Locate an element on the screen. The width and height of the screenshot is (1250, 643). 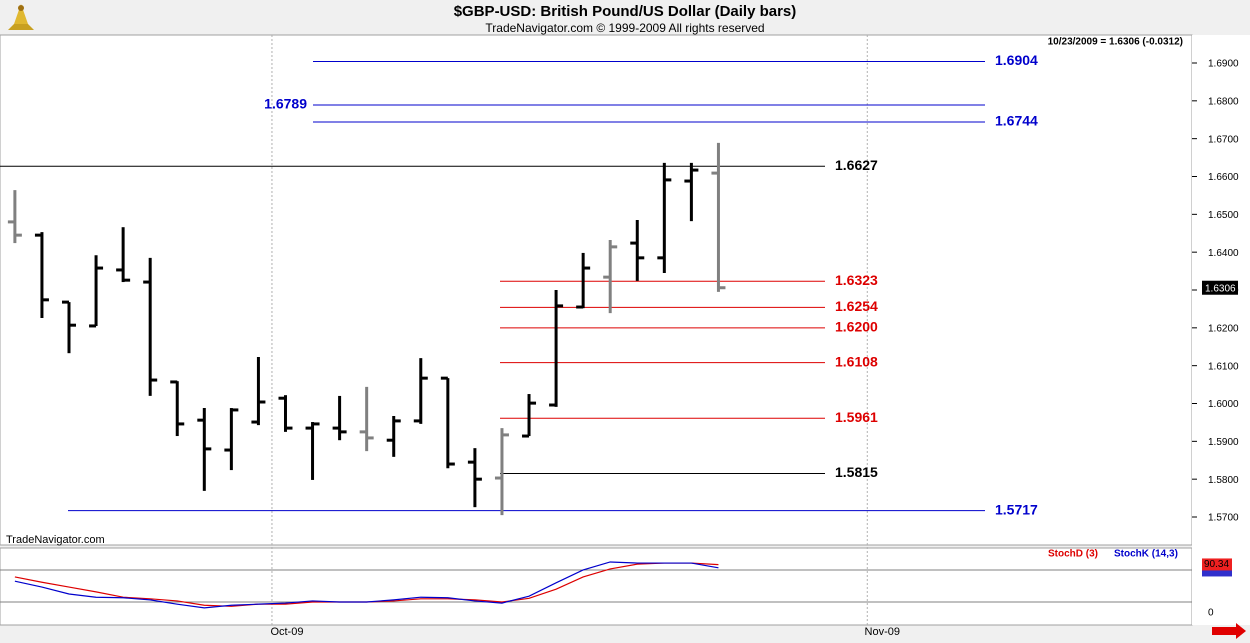
legend-entry: StochK (14,3) is located at coordinates (1146, 554).